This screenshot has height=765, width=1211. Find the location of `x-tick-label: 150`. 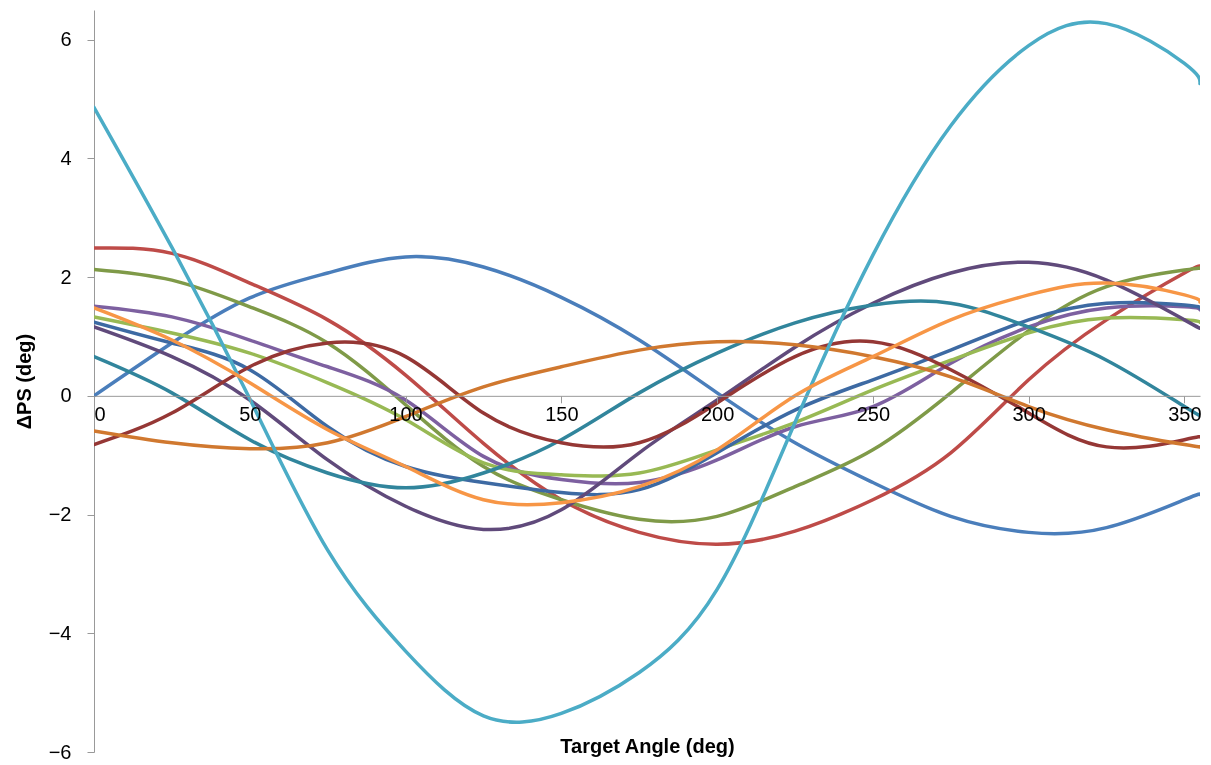

x-tick-label: 150 is located at coordinates (562, 414).